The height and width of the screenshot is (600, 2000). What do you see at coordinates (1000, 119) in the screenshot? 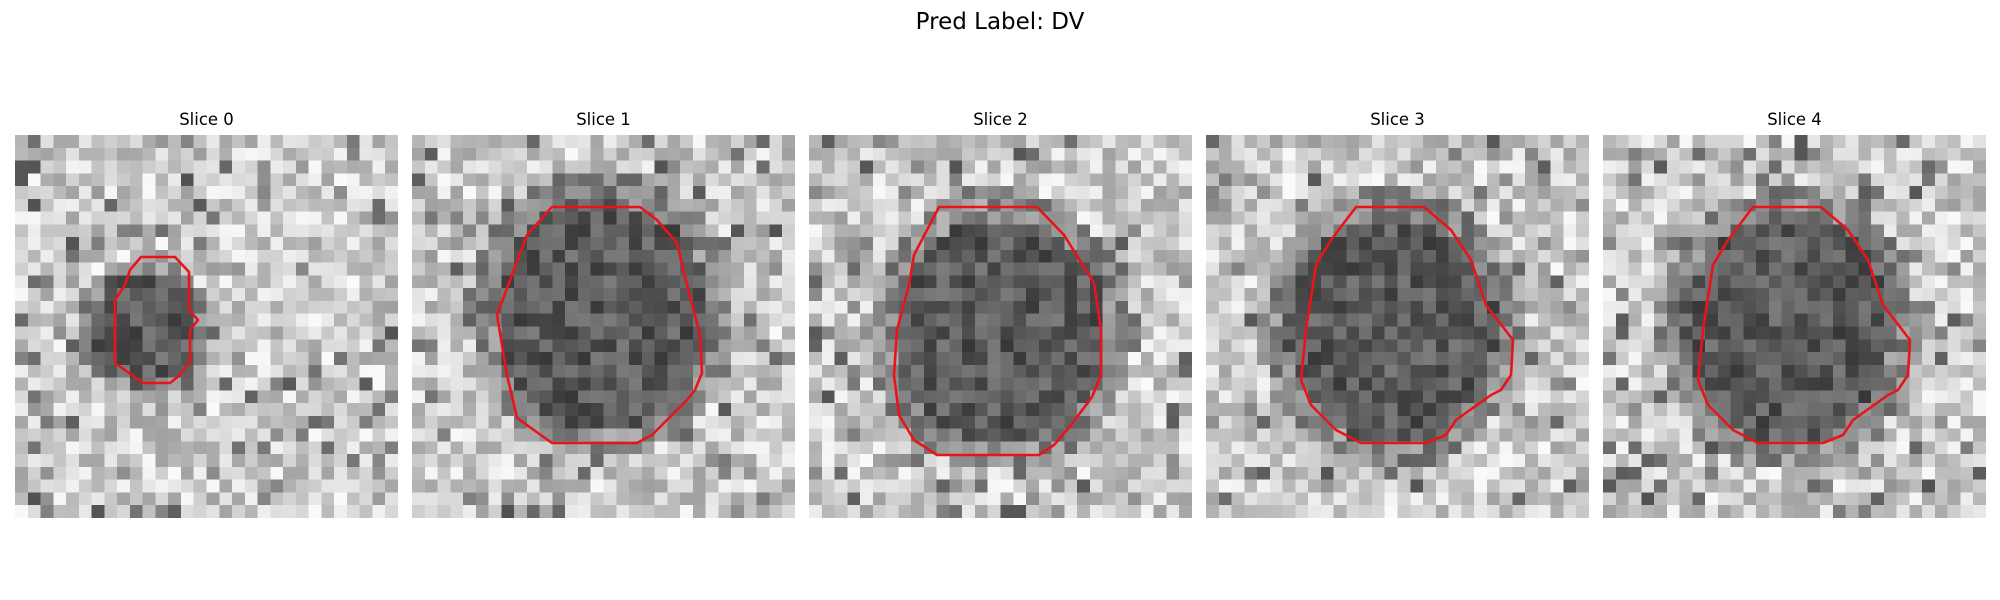
I see `slice-title: Slice 2` at bounding box center [1000, 119].